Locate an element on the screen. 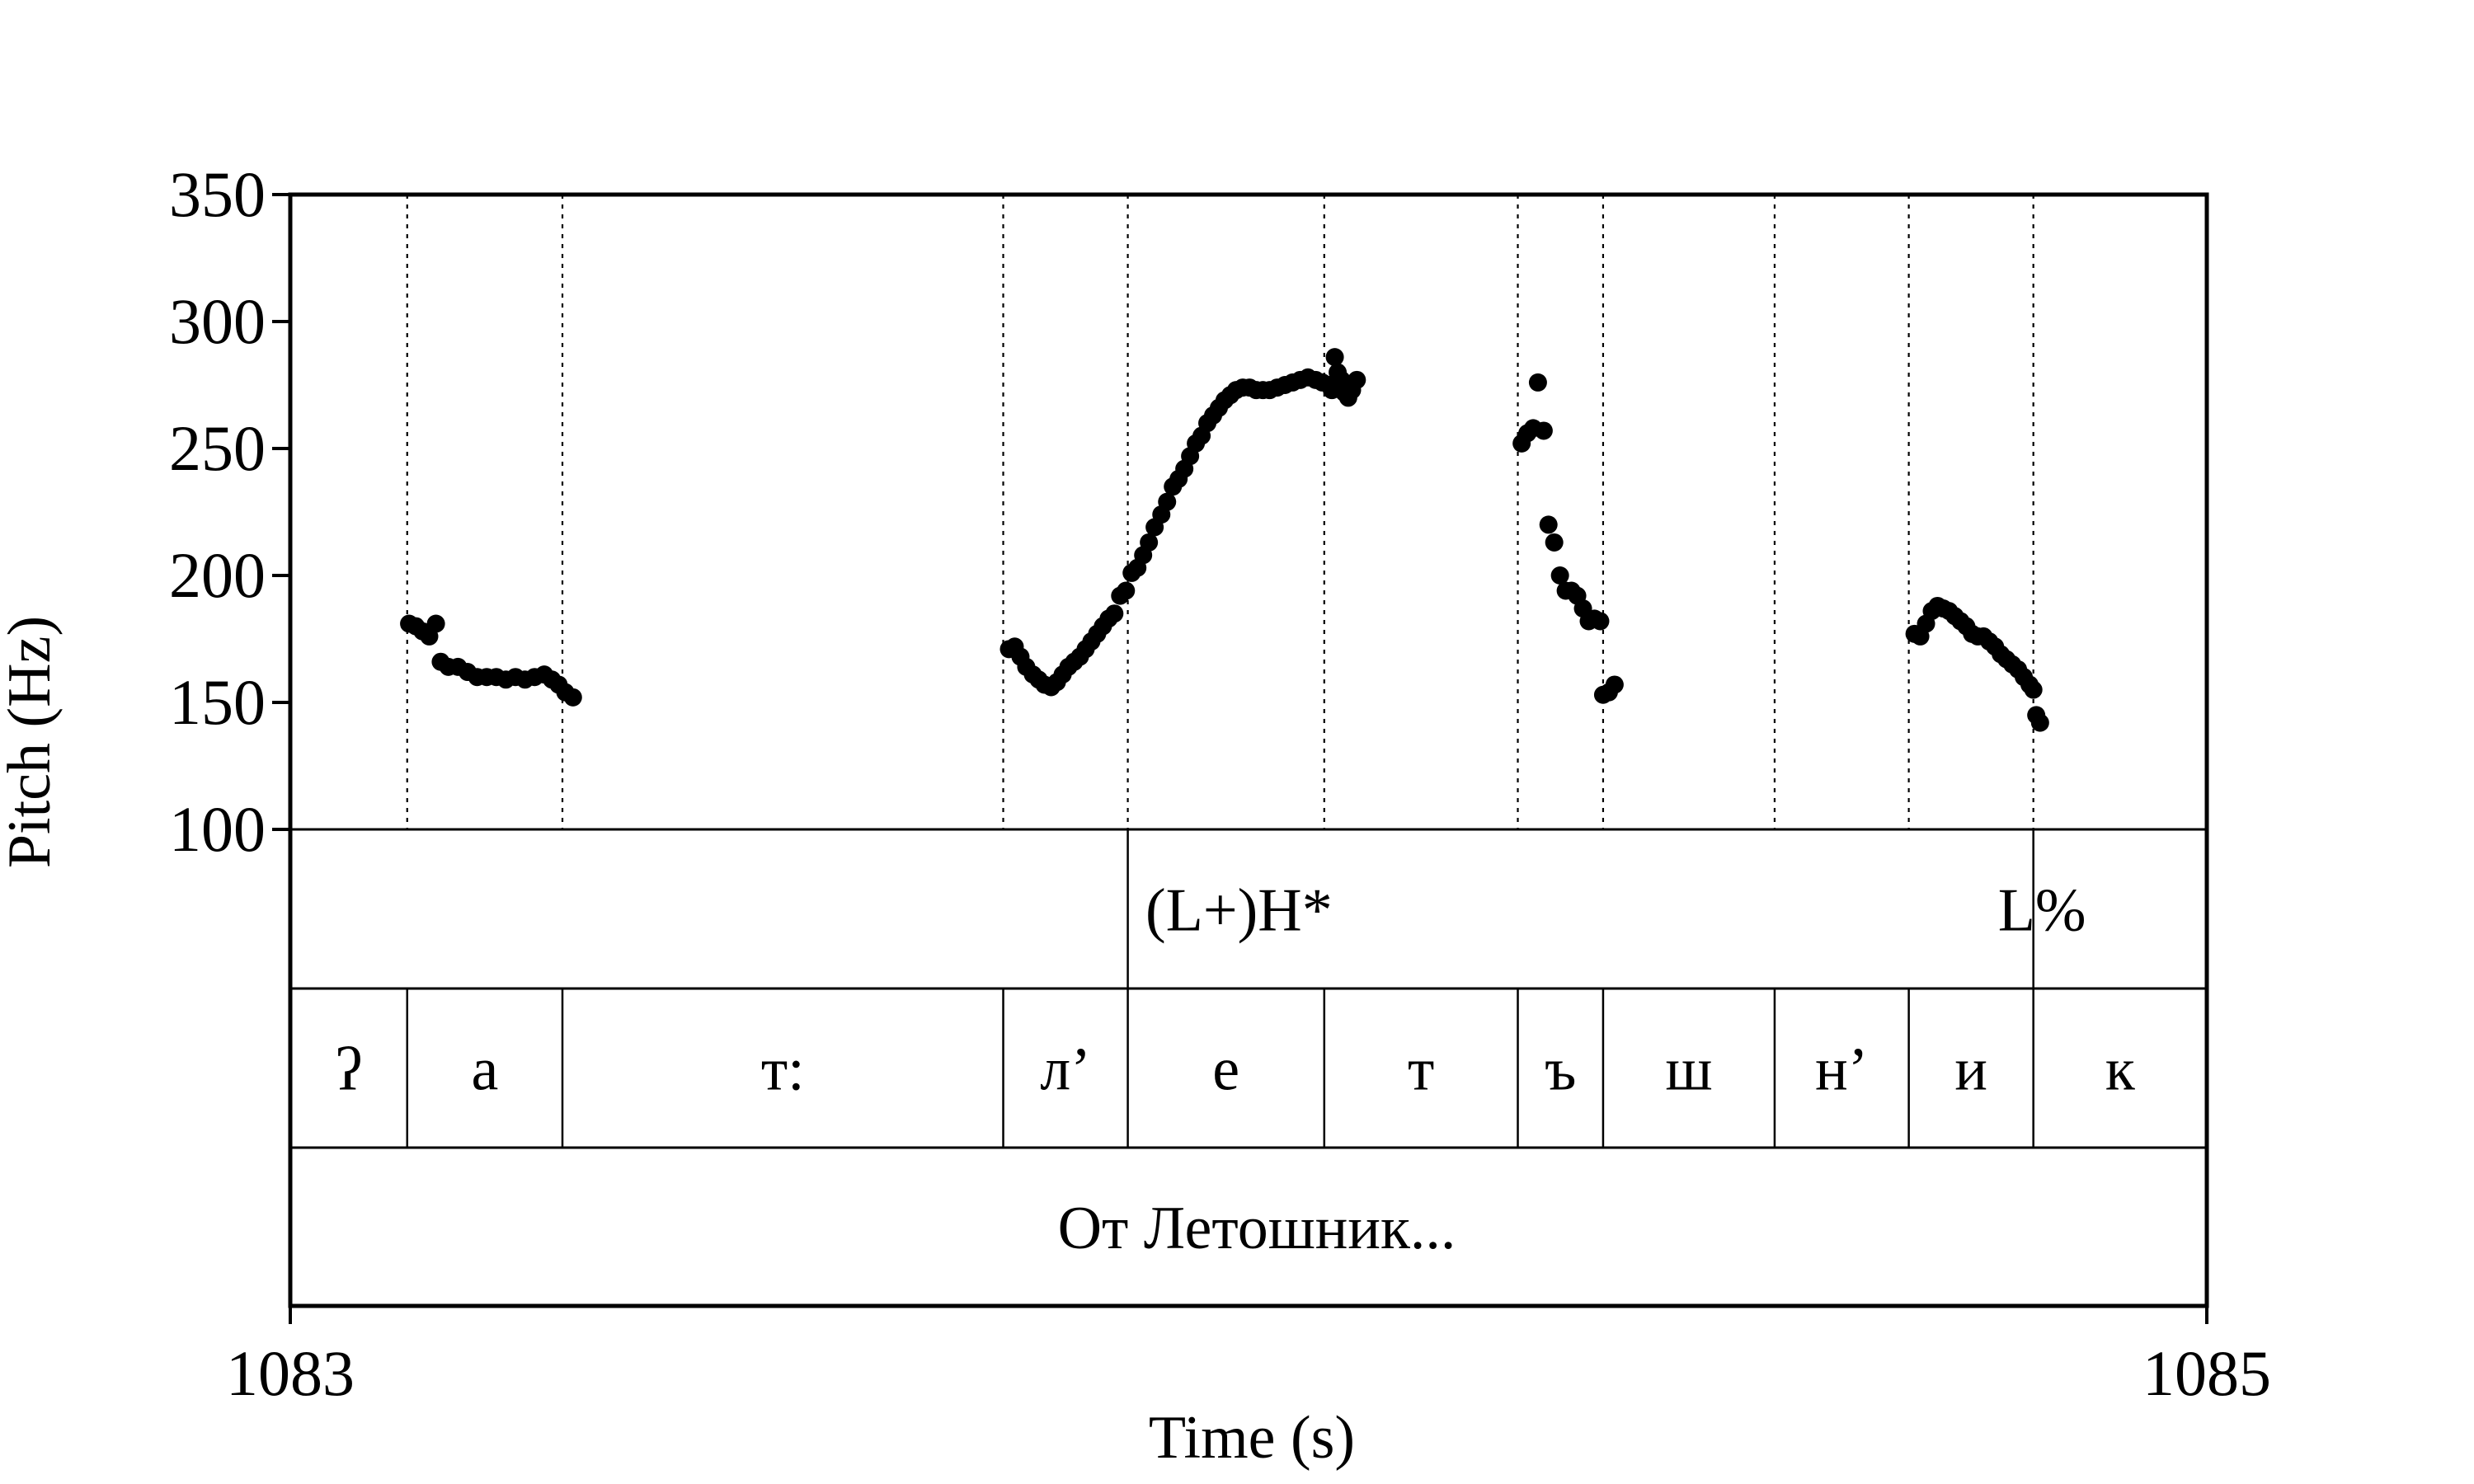 Image resolution: width=2474 pixels, height=1484 pixels. y-tick-label: 300 is located at coordinates (217, 321).